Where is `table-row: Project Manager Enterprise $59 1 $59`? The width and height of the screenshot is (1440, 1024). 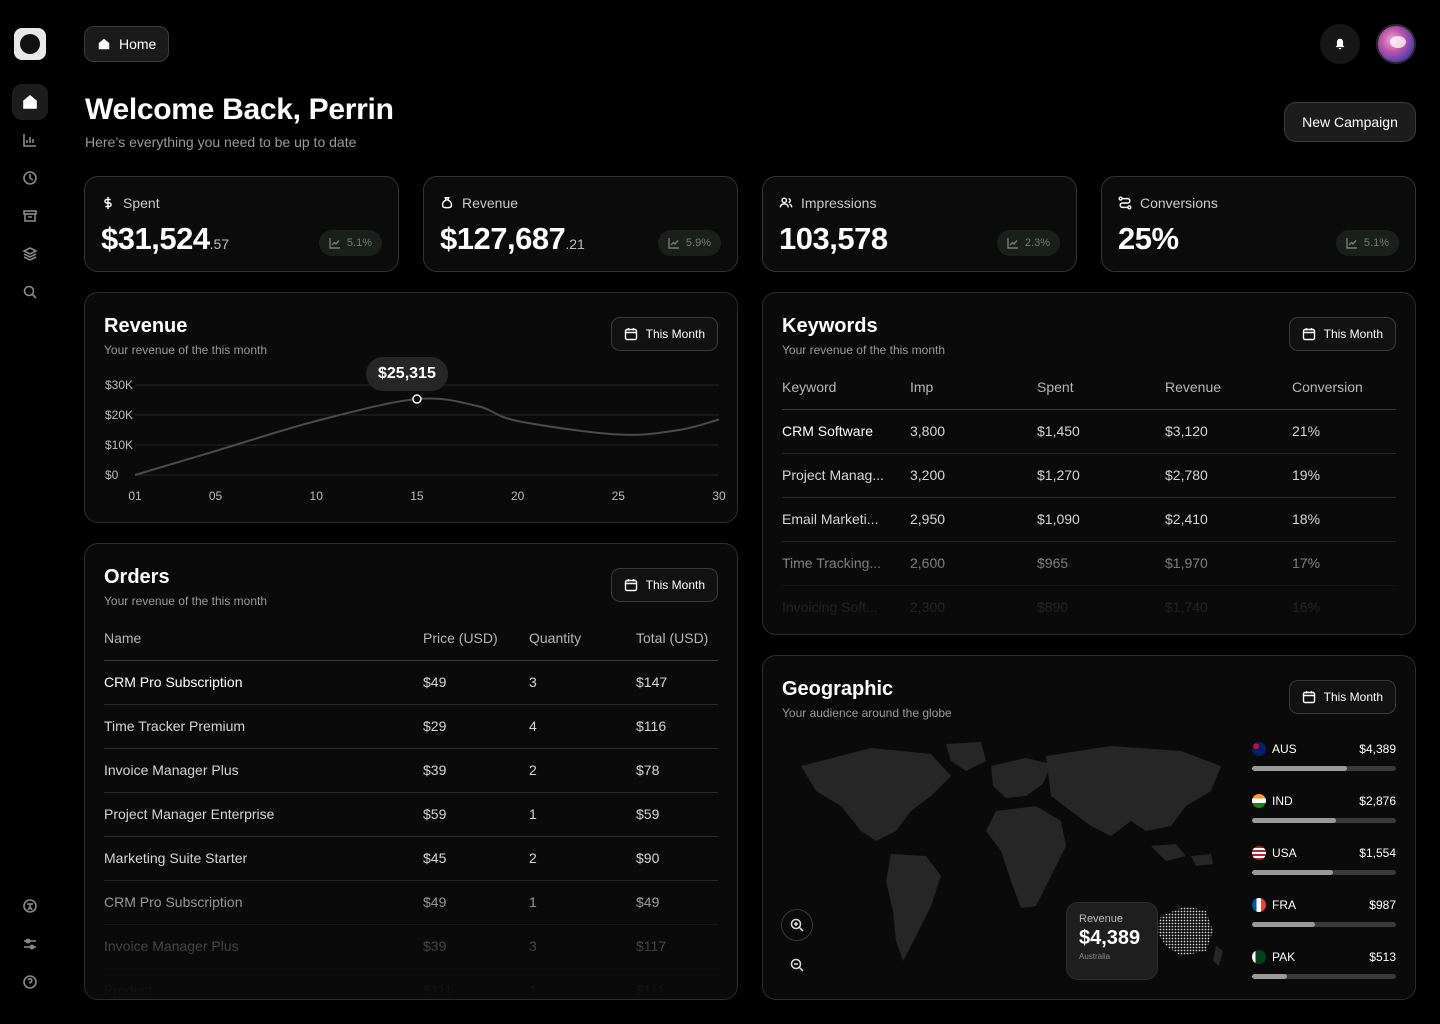 table-row: Project Manager Enterprise $59 1 $59 is located at coordinates (411, 814).